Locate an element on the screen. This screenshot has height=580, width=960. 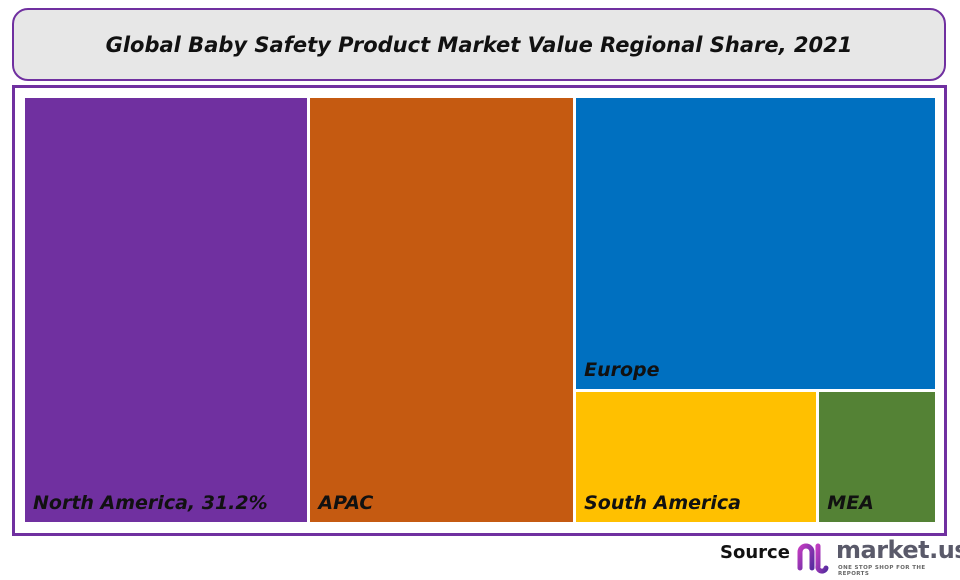
logo-text: market.us is located at coordinates (898, 550).